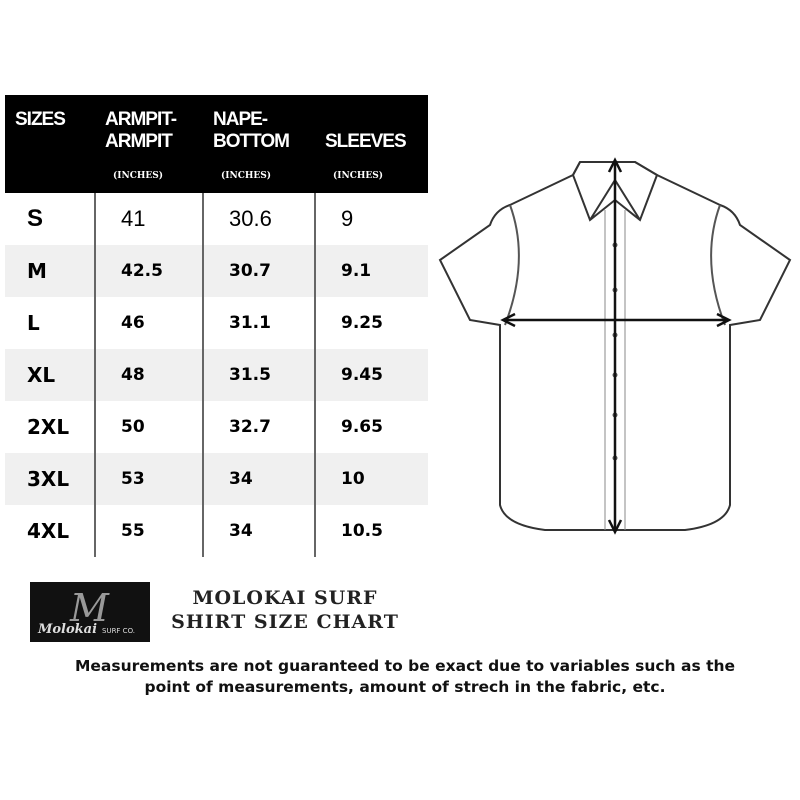 The height and width of the screenshot is (800, 800). I want to click on cell-armpit: 53, so click(149, 479).